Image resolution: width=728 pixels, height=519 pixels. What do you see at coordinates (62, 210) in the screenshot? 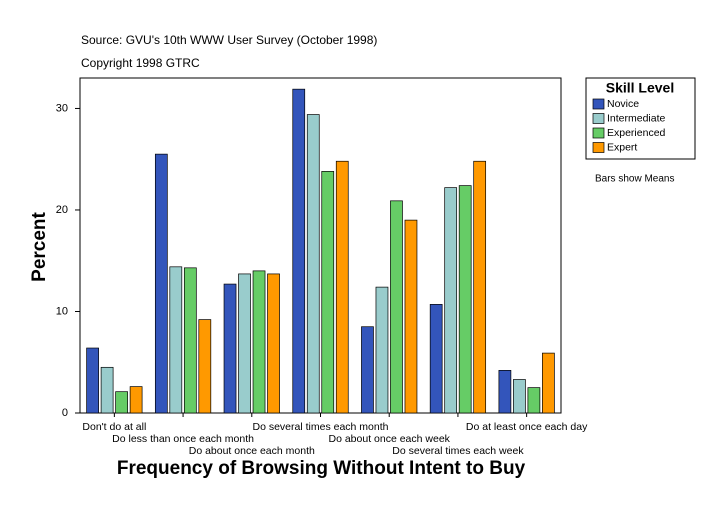
I see `y-tick-label: 20` at bounding box center [62, 210].